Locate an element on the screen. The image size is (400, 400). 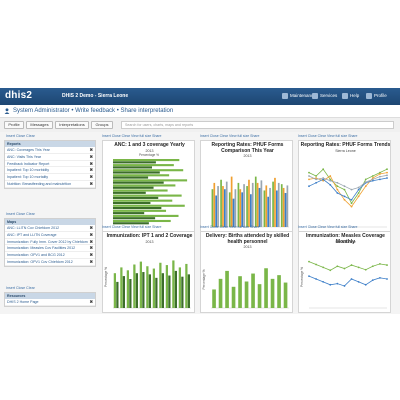
report-item: Feedback Indicator Report ✖ is located at coordinates (50, 164).